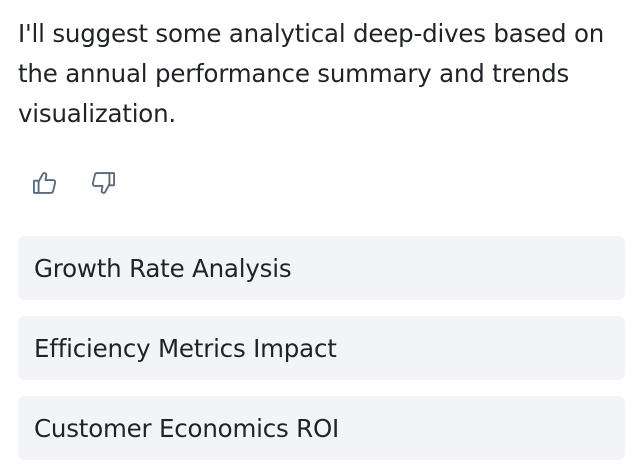 This screenshot has height=476, width=632. I want to click on suggestion-customer-economics-roi: Customer Economics ROI, so click(321, 428).